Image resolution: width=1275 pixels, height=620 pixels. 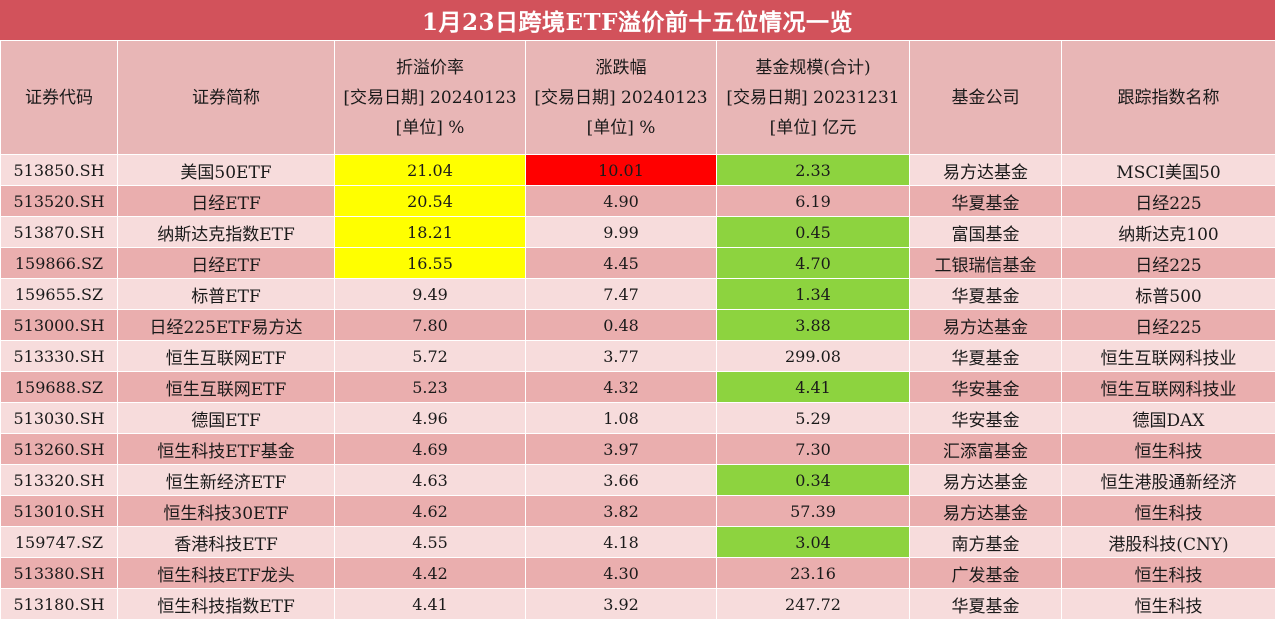 I want to click on cell-premium: 5.72, so click(x=430, y=356).